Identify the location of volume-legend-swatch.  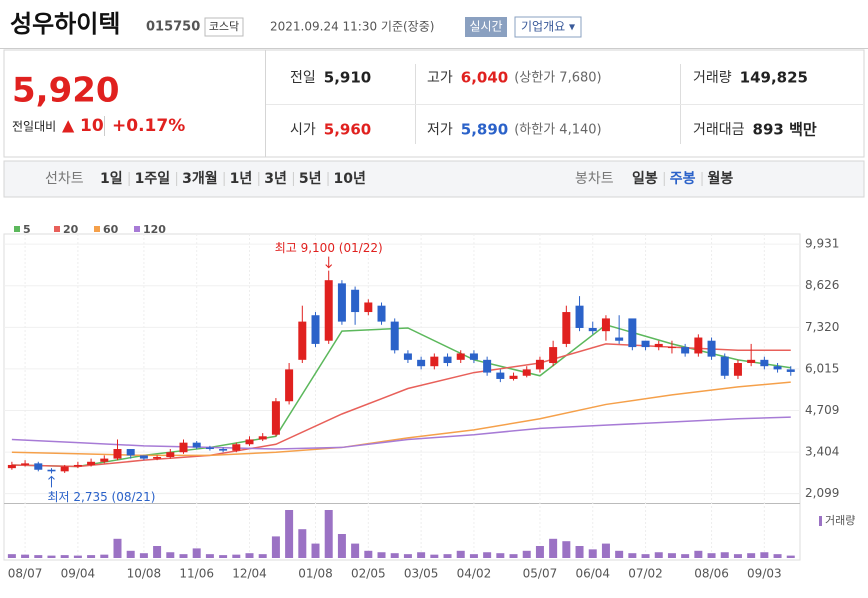
(820, 521).